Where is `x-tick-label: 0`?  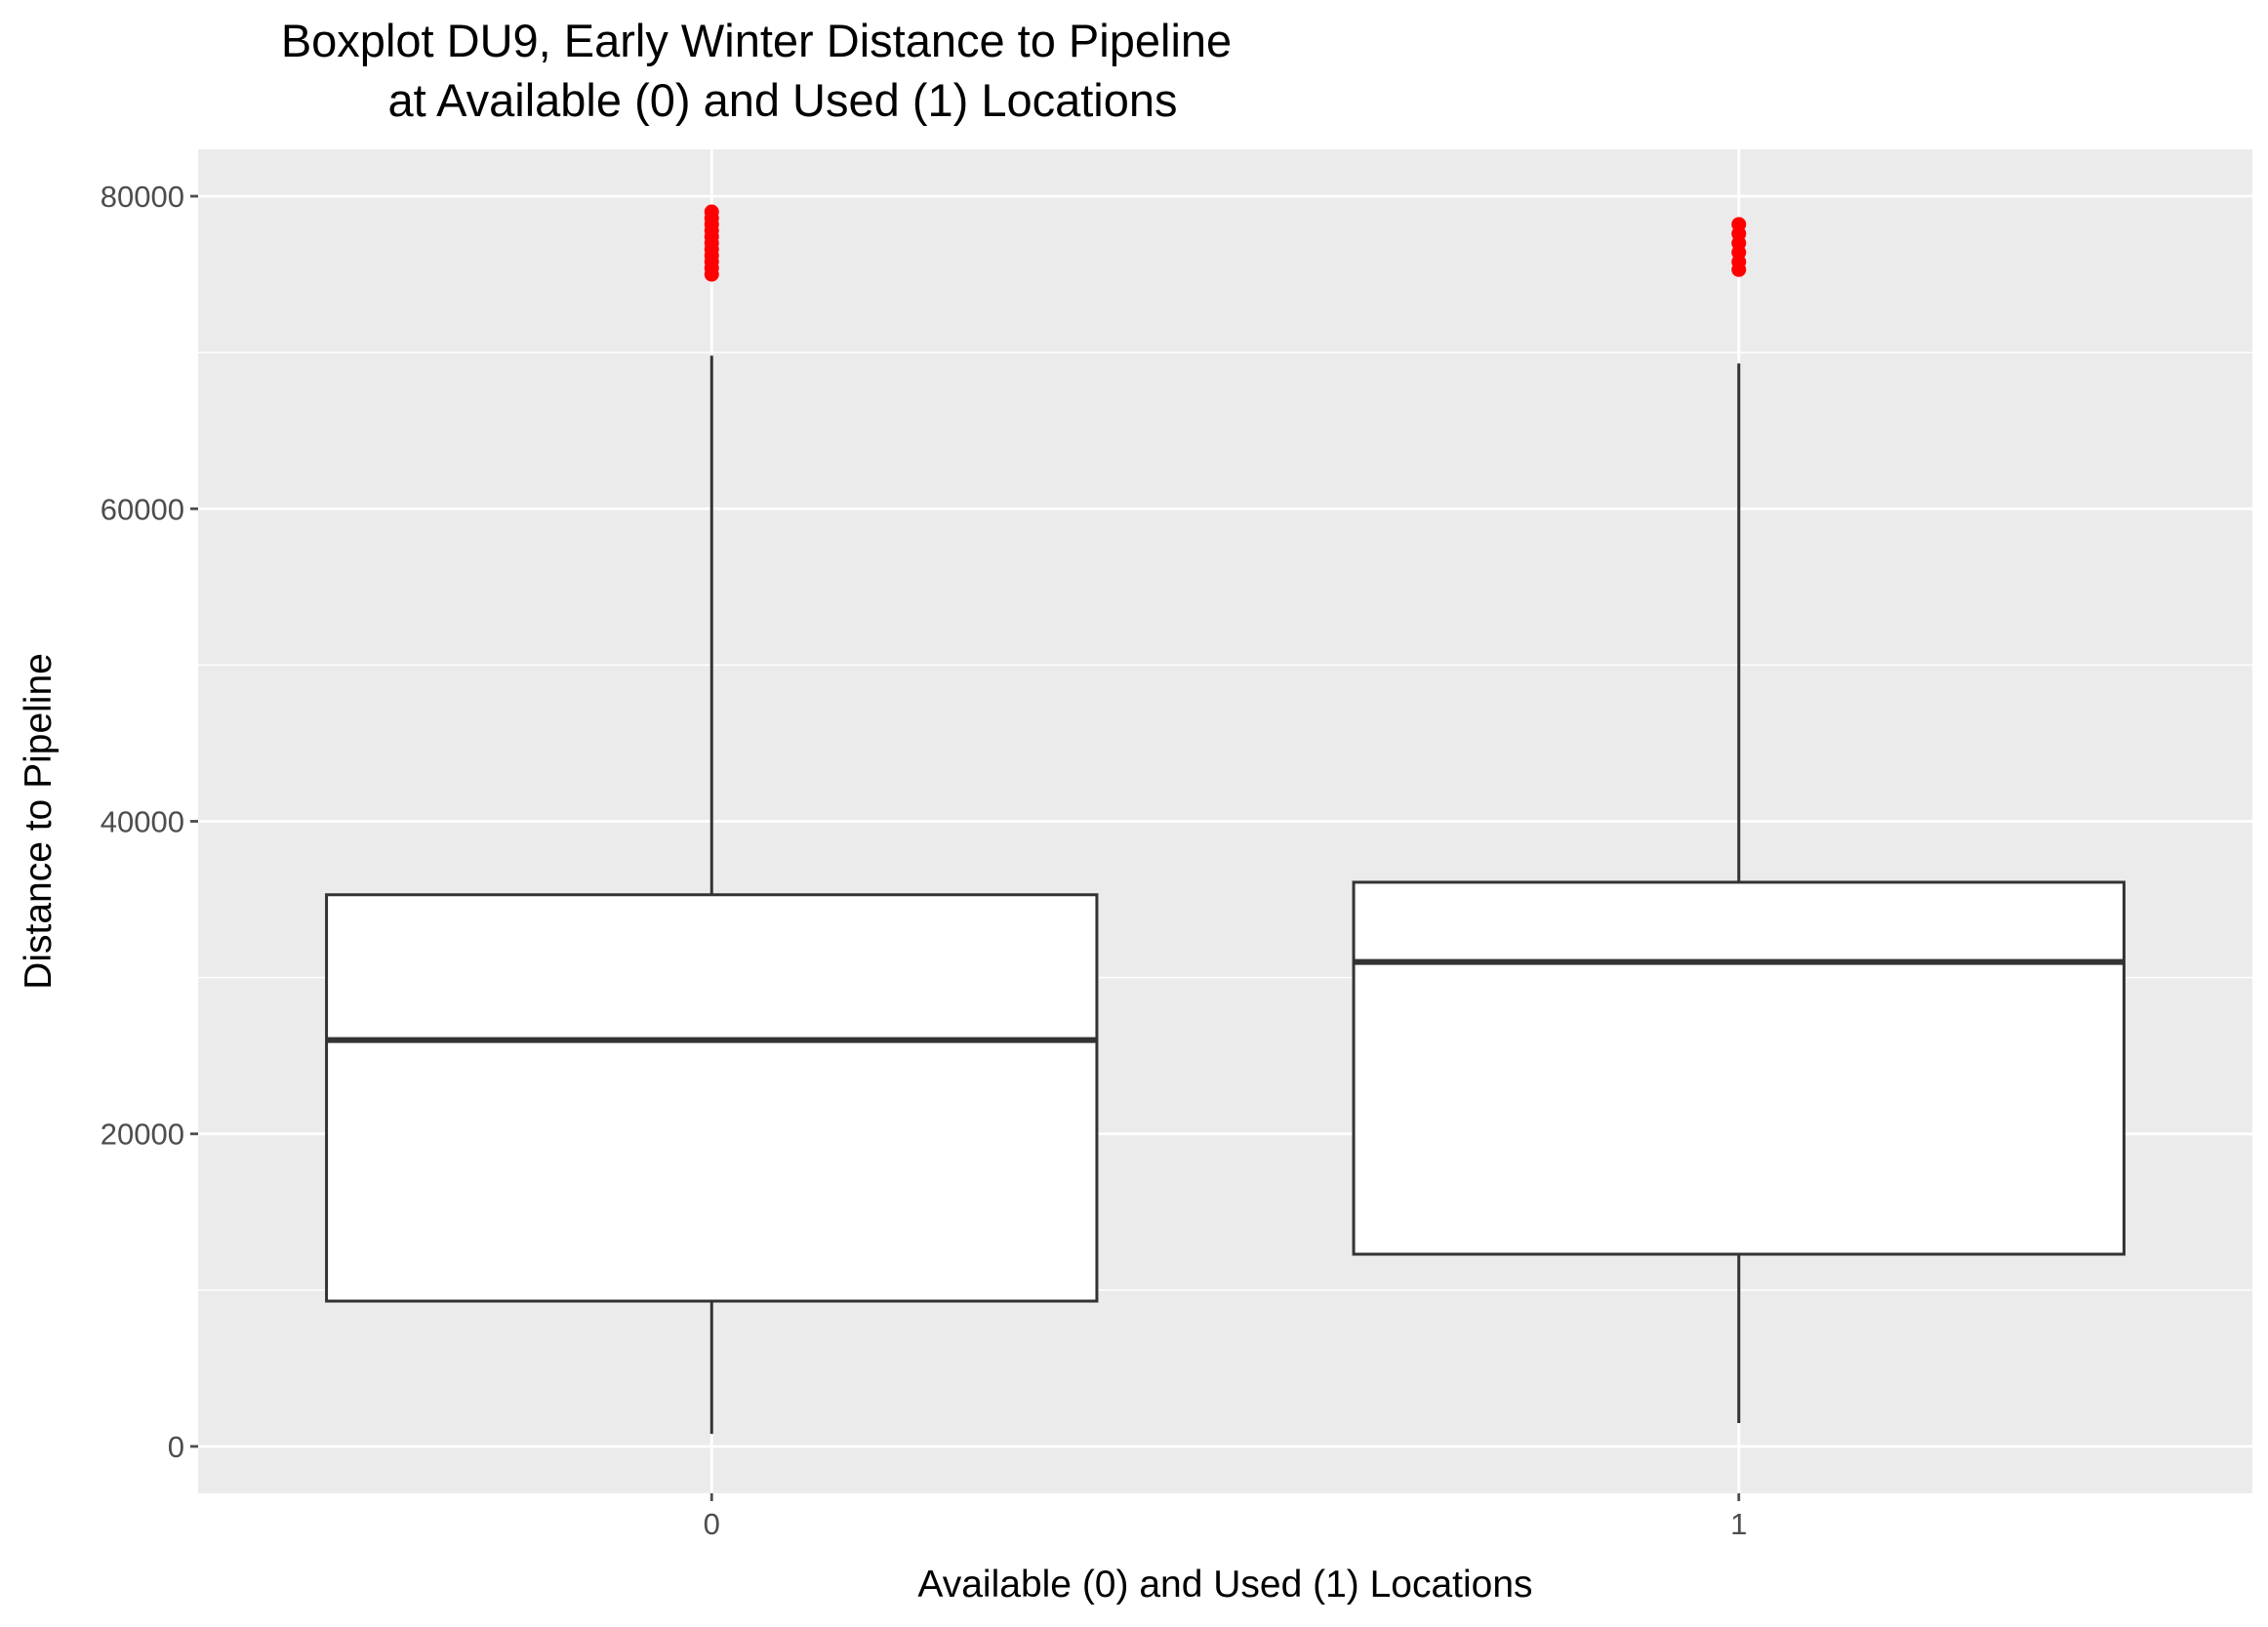 x-tick-label: 0 is located at coordinates (712, 1524).